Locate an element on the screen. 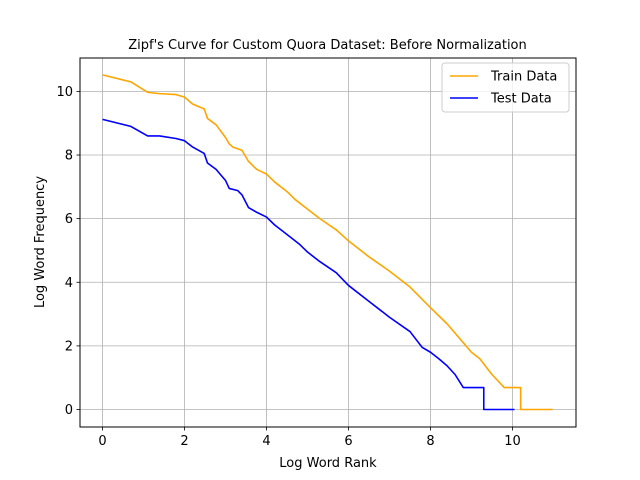 This screenshot has height=480, width=640. x-tick-label: 4 is located at coordinates (266, 441).